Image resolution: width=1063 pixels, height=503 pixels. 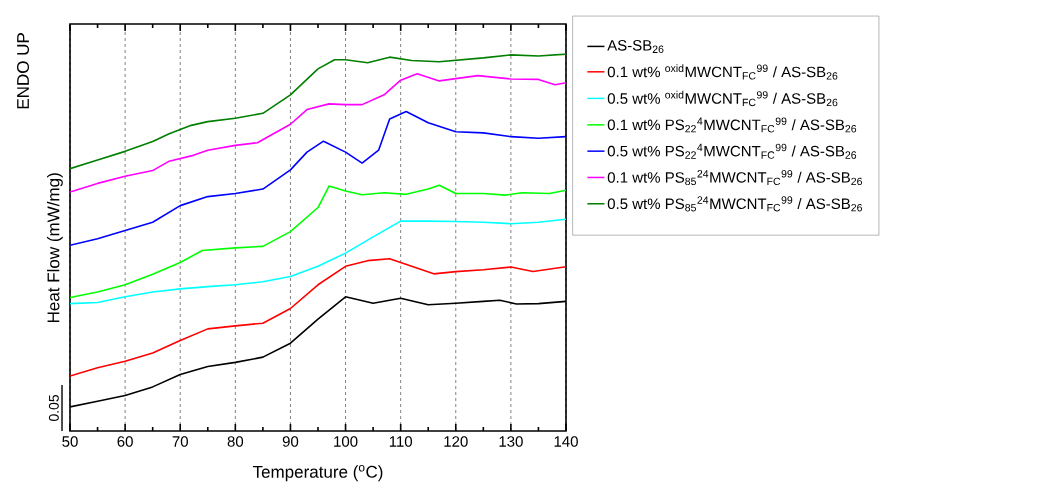 What do you see at coordinates (70, 441) in the screenshot?
I see `x-tick-label: 50` at bounding box center [70, 441].